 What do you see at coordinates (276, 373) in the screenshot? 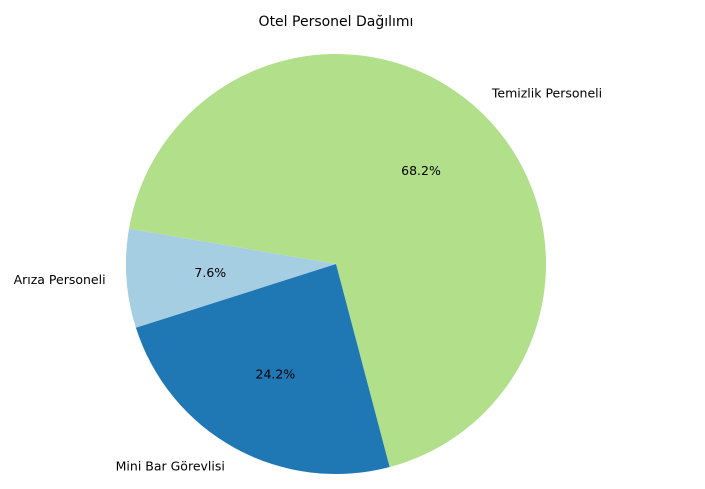
I see `pie-percent-label-2: 24.2%` at bounding box center [276, 373].